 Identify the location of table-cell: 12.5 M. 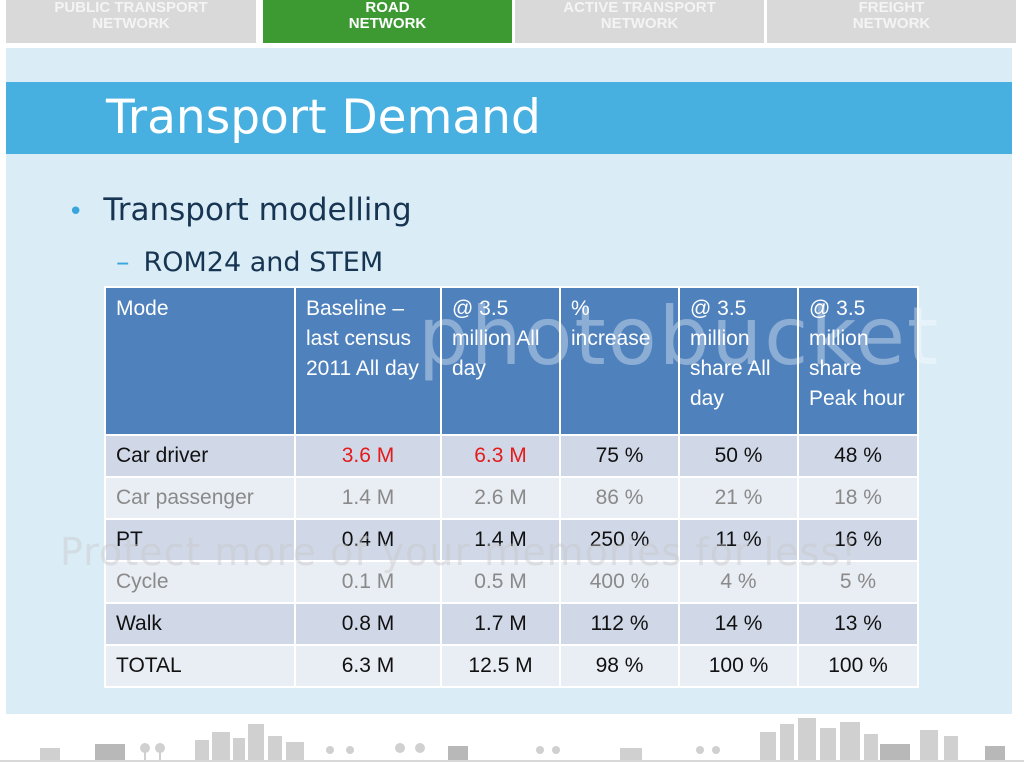
(500, 666).